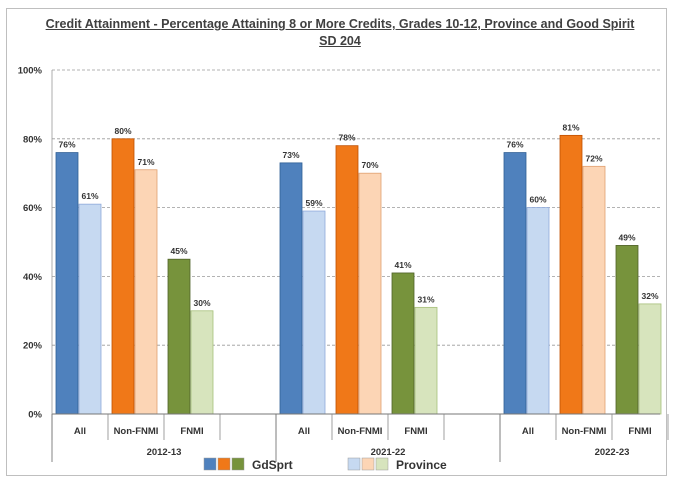 The height and width of the screenshot is (482, 673). I want to click on y-tick-label: 80%, so click(33, 139).